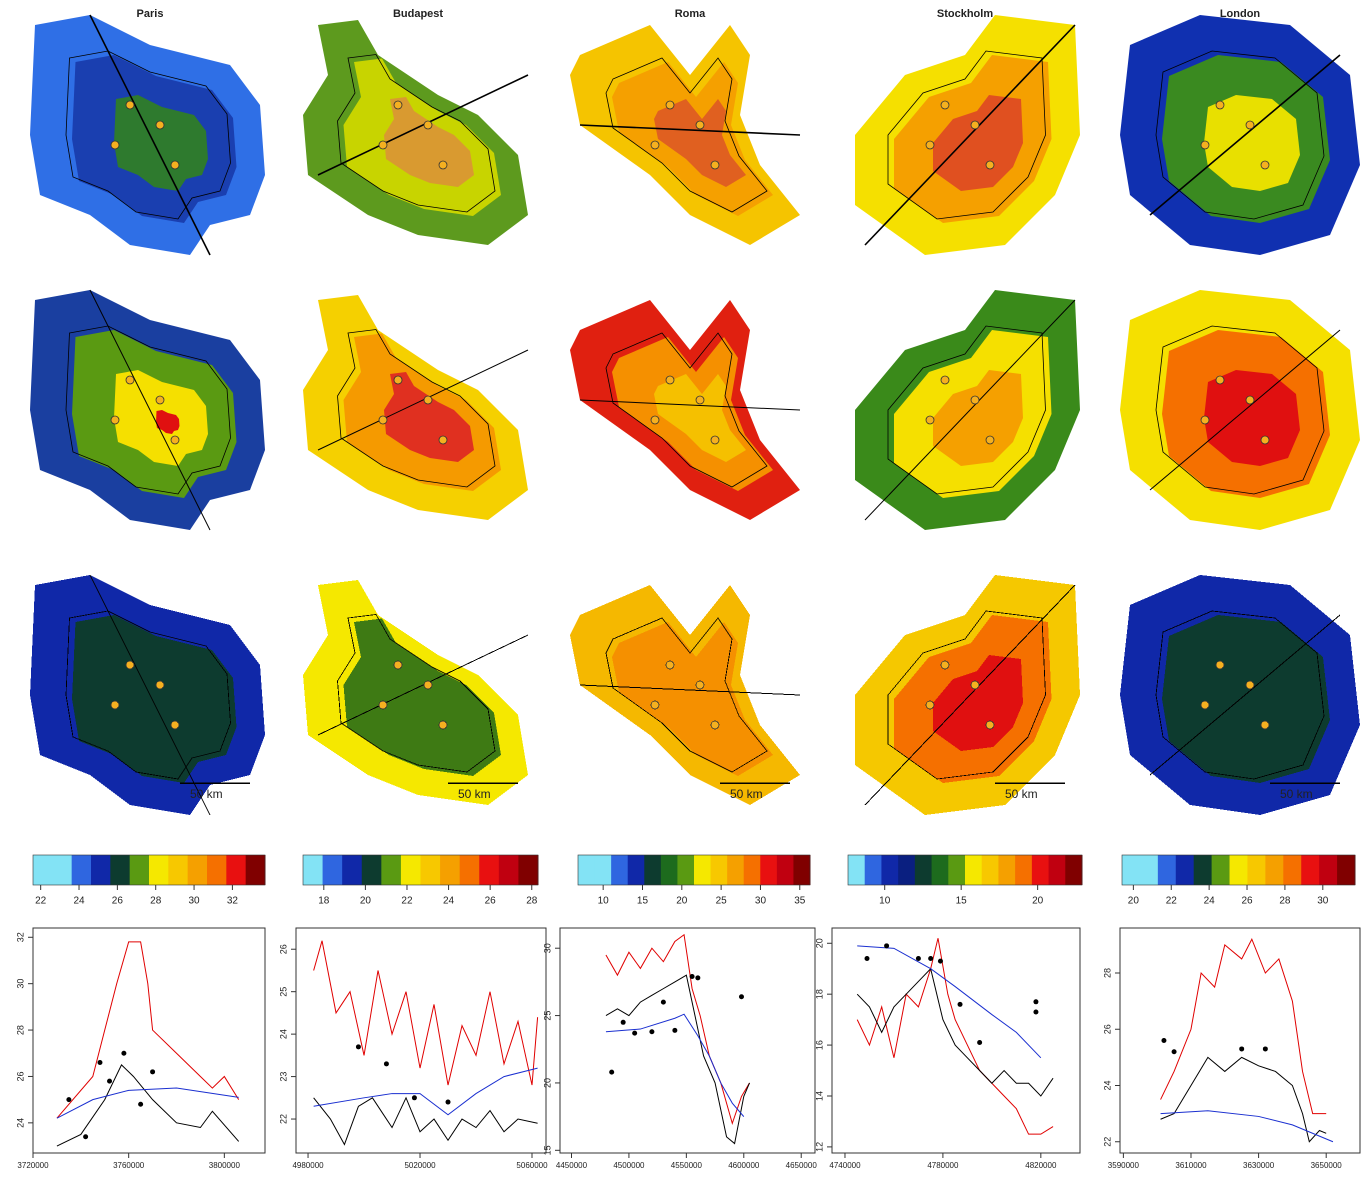  What do you see at coordinates (819, 1096) in the screenshot?
I see `y-tick-label: 14` at bounding box center [819, 1096].